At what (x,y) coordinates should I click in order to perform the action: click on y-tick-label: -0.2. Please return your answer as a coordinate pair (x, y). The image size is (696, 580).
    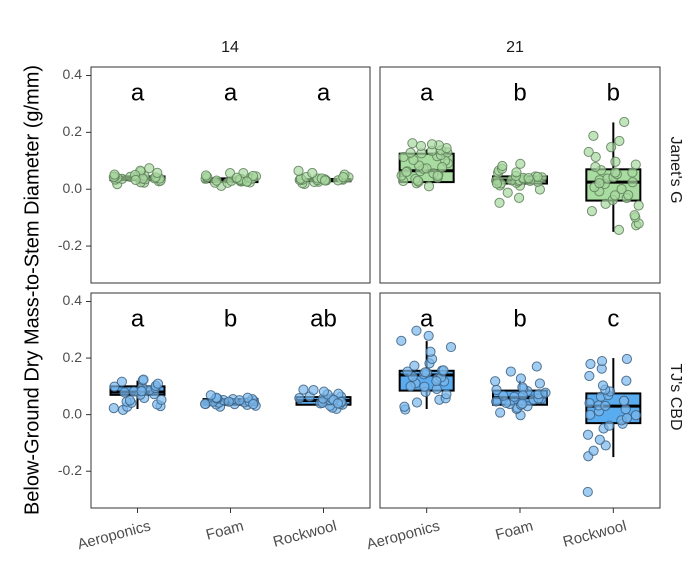
    Looking at the image, I should click on (70, 470).